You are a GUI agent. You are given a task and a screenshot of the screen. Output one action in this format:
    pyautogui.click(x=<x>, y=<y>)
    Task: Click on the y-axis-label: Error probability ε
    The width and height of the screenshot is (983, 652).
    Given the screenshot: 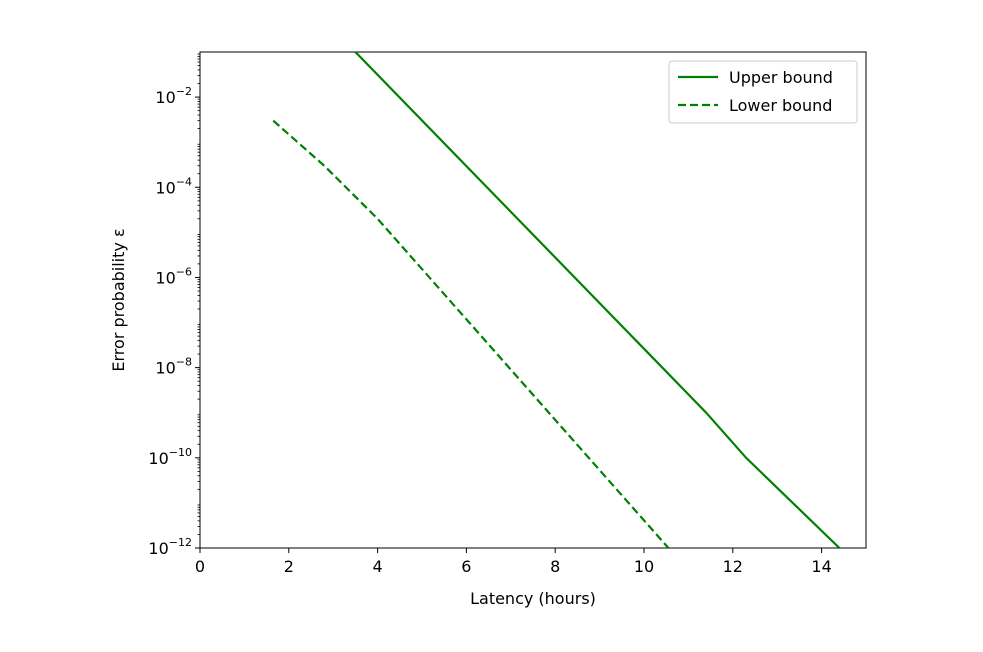 What is the action you would take?
    pyautogui.click(x=118, y=299)
    